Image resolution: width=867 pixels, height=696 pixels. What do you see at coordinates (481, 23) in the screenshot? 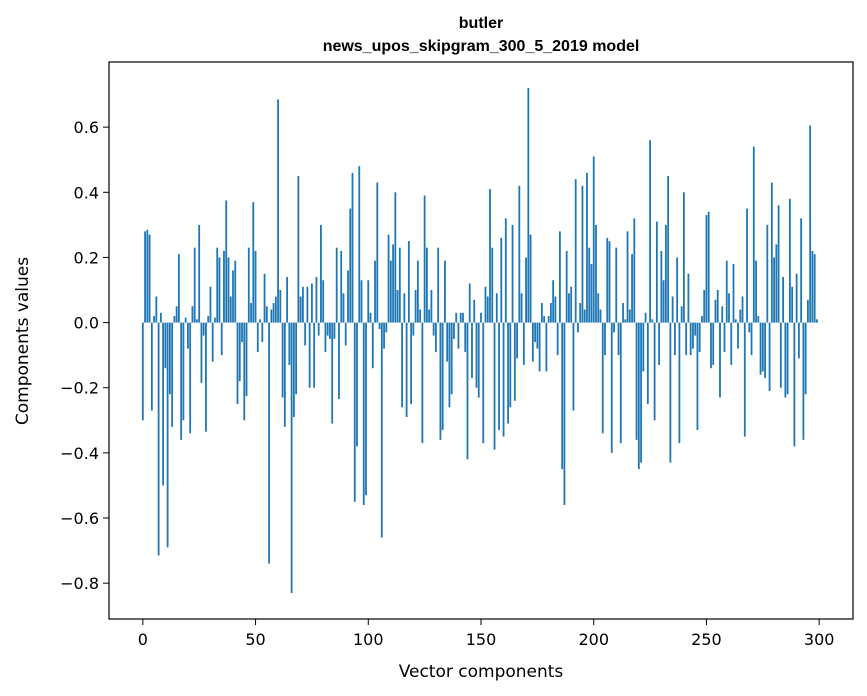
I see `chart-title: butler` at bounding box center [481, 23].